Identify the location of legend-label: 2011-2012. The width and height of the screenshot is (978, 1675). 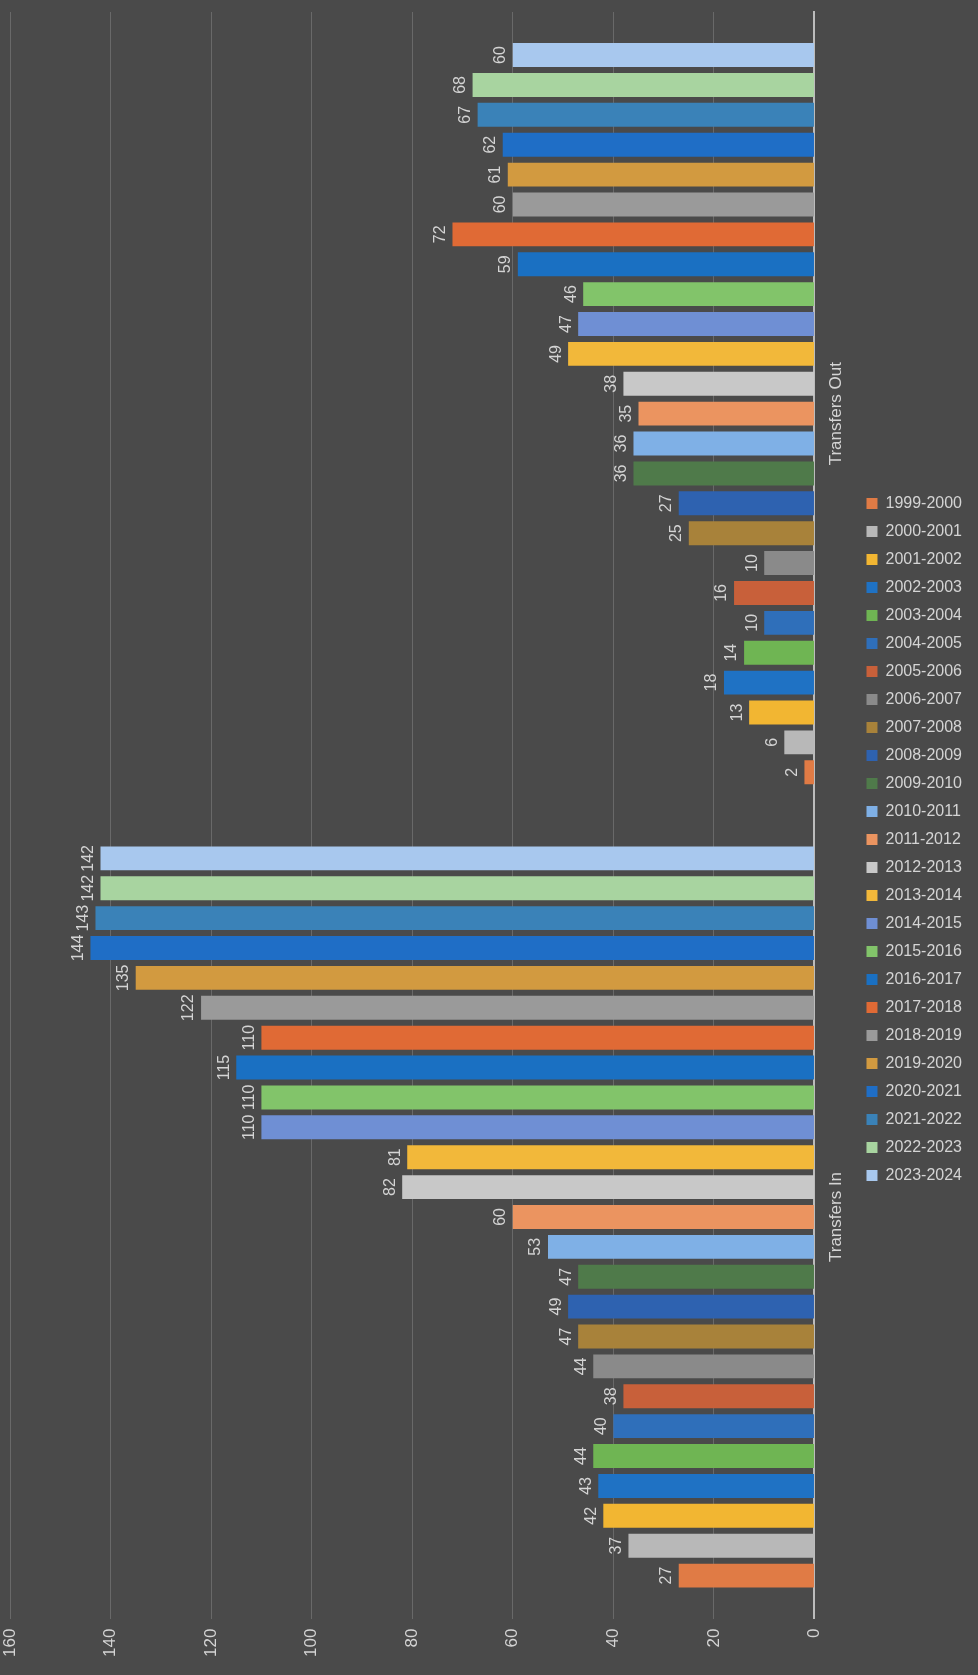
(923, 838).